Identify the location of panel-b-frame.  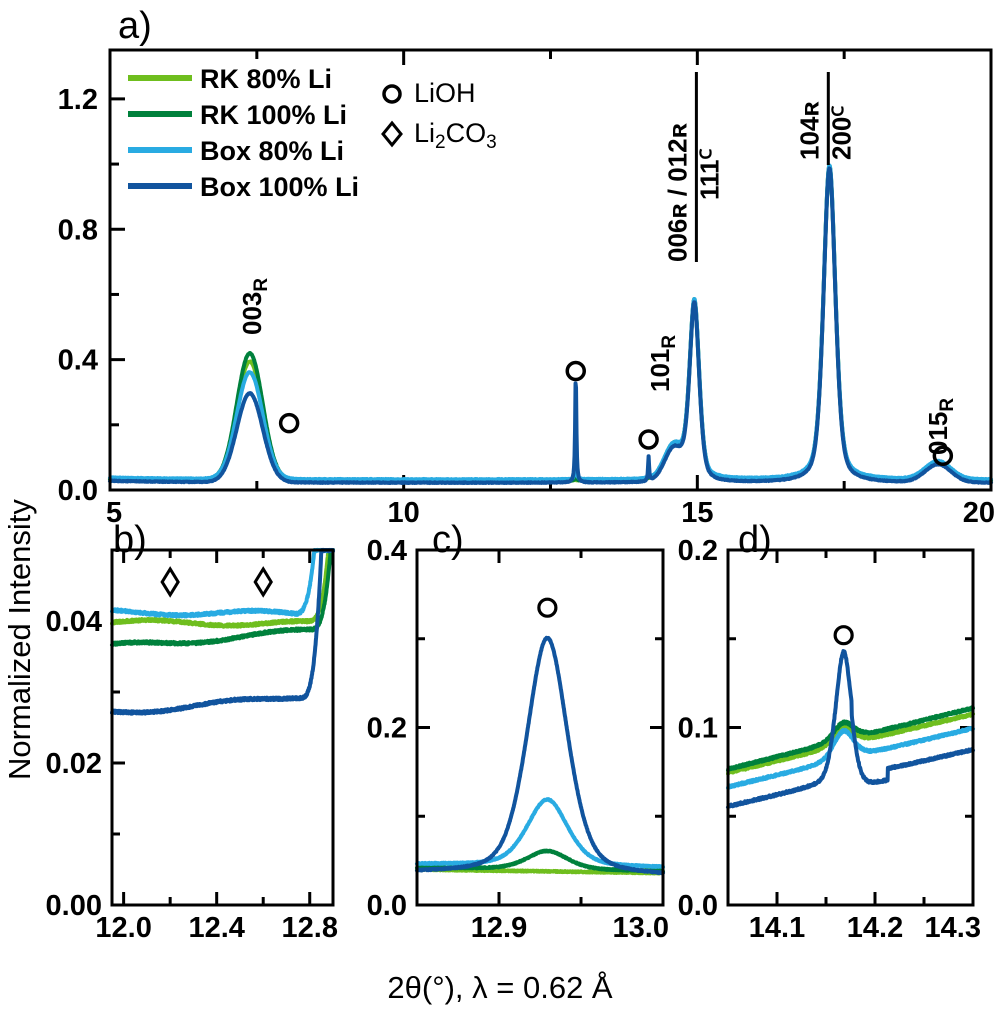
(222, 727).